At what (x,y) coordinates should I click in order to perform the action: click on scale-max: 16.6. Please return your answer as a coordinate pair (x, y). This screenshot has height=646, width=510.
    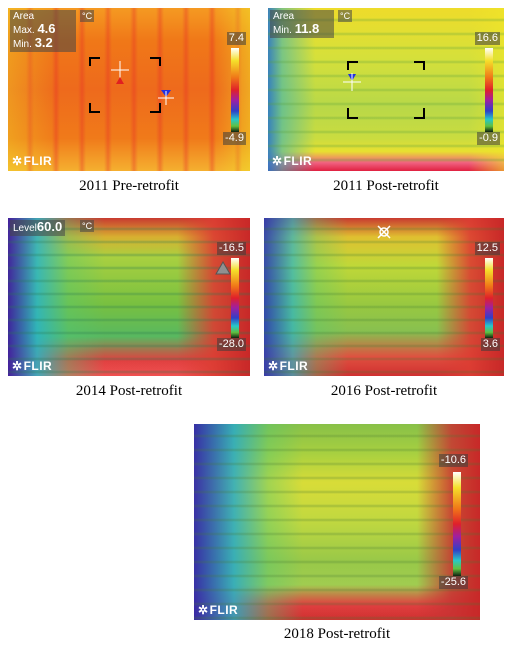
    Looking at the image, I should click on (487, 38).